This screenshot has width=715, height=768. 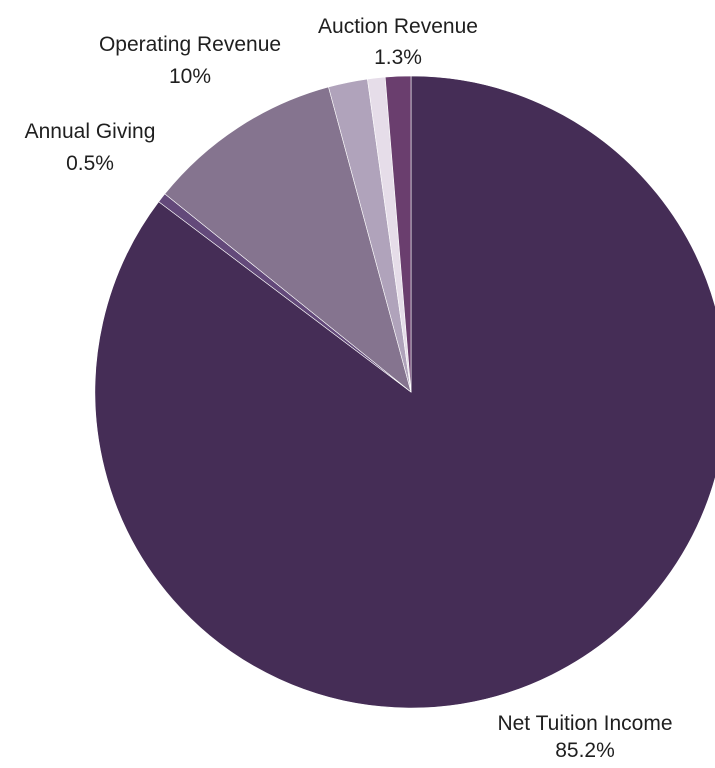 I want to click on pie-slice-auction-revenue, so click(x=398, y=234).